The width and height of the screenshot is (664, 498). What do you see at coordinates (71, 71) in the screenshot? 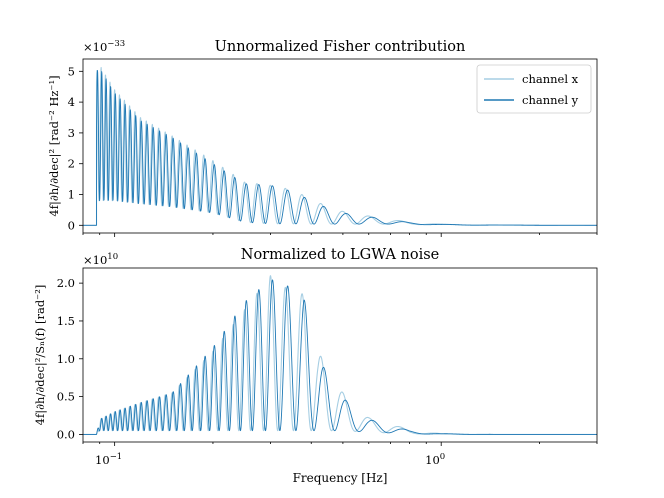
I see `top-ytick-label: 5` at bounding box center [71, 71].